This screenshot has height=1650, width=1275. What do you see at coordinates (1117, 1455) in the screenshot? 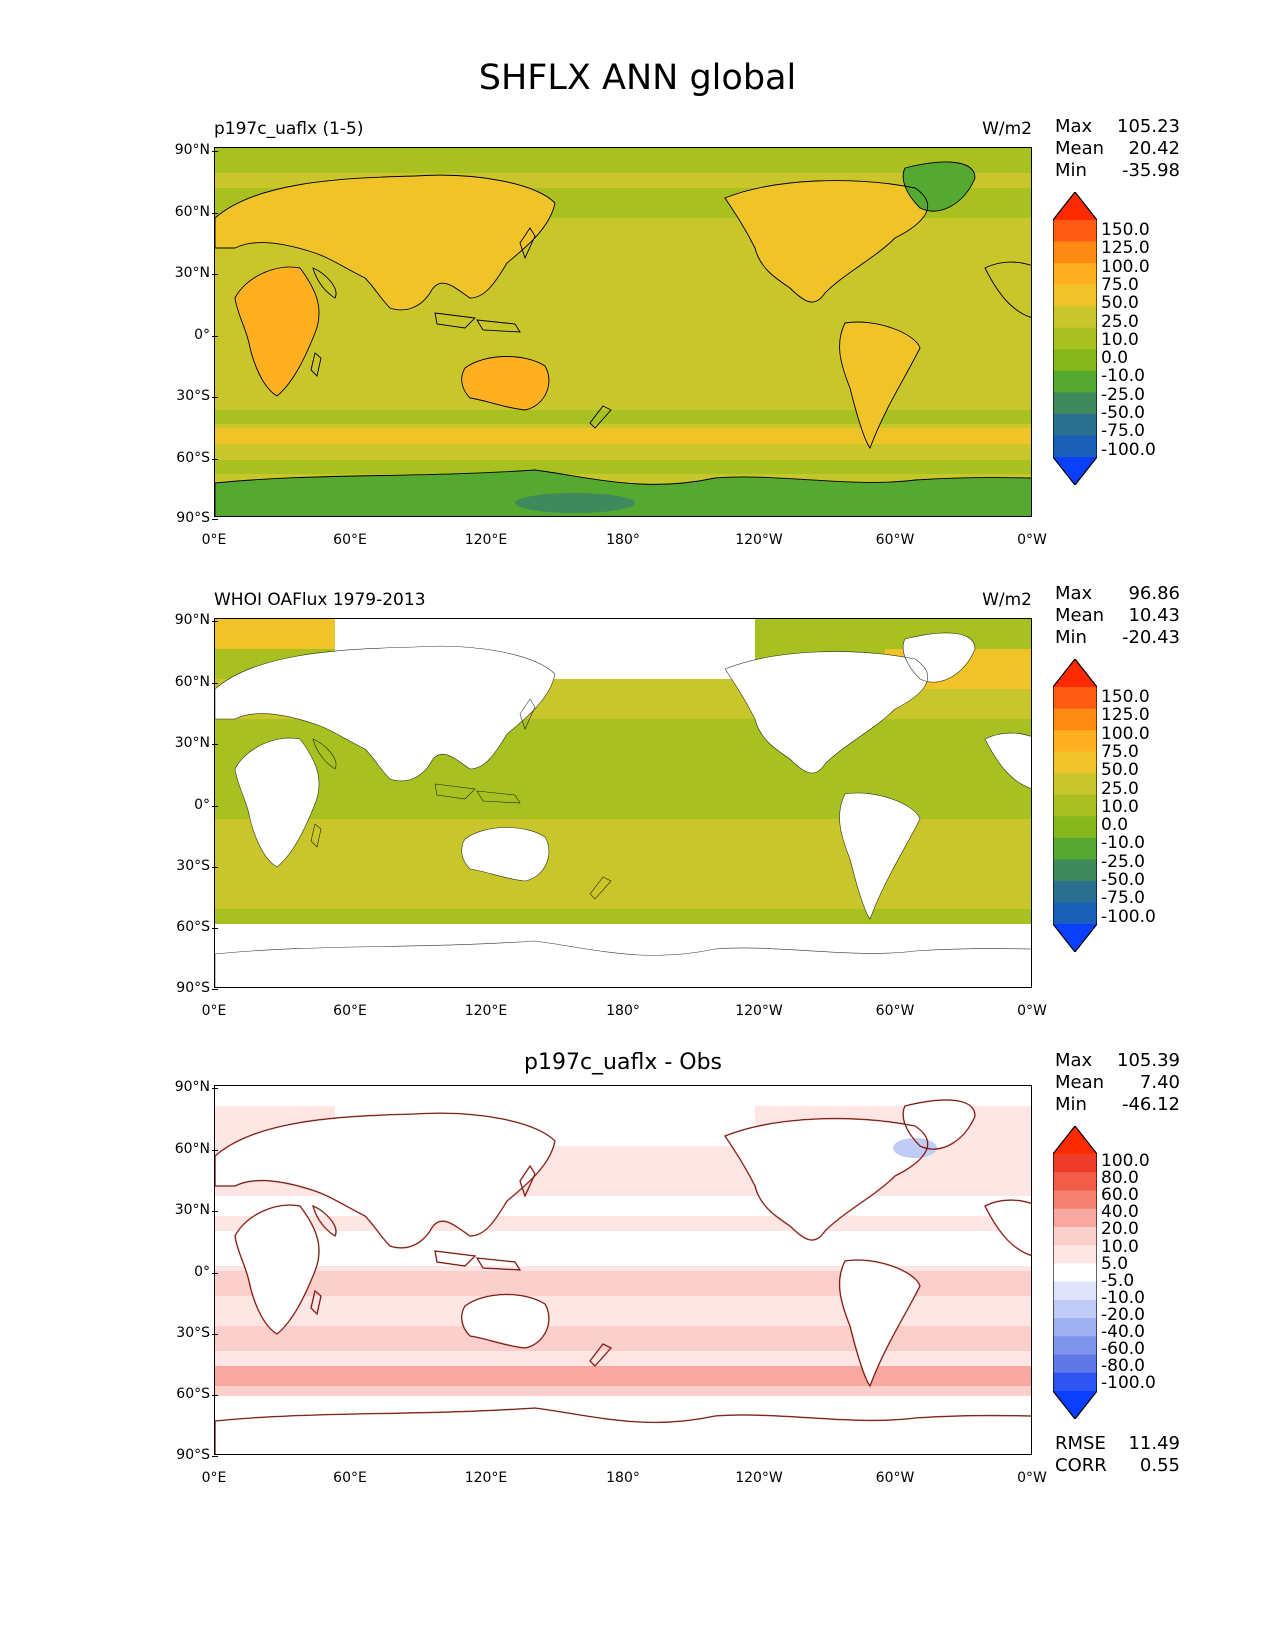
I see `panel3-rmse-corr: RMSE 11.49 CORR 0.55` at bounding box center [1117, 1455].